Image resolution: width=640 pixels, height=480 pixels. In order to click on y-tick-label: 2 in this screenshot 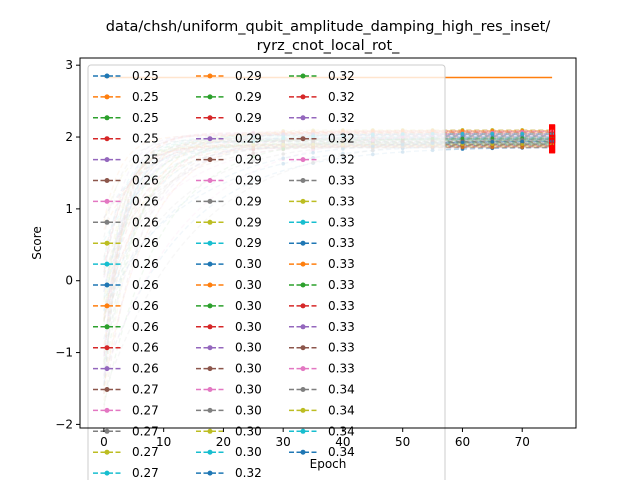, I will do `click(69, 137)`.